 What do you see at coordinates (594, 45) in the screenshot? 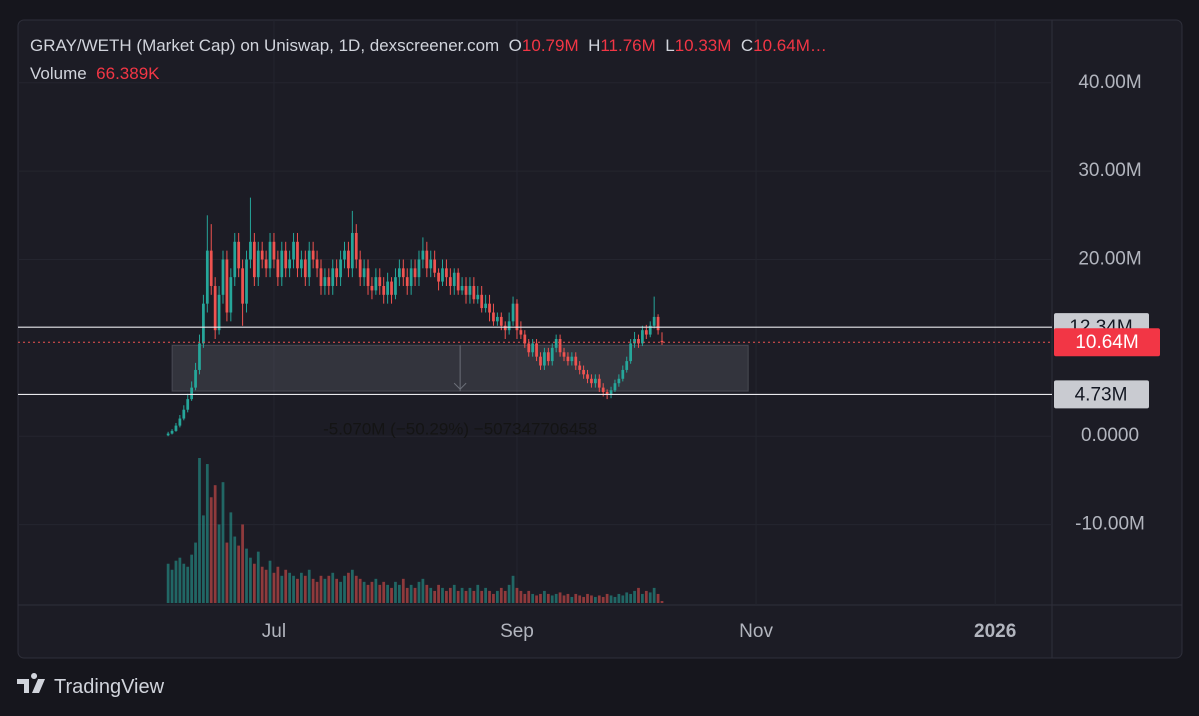
I see `h-key: H` at bounding box center [594, 45].